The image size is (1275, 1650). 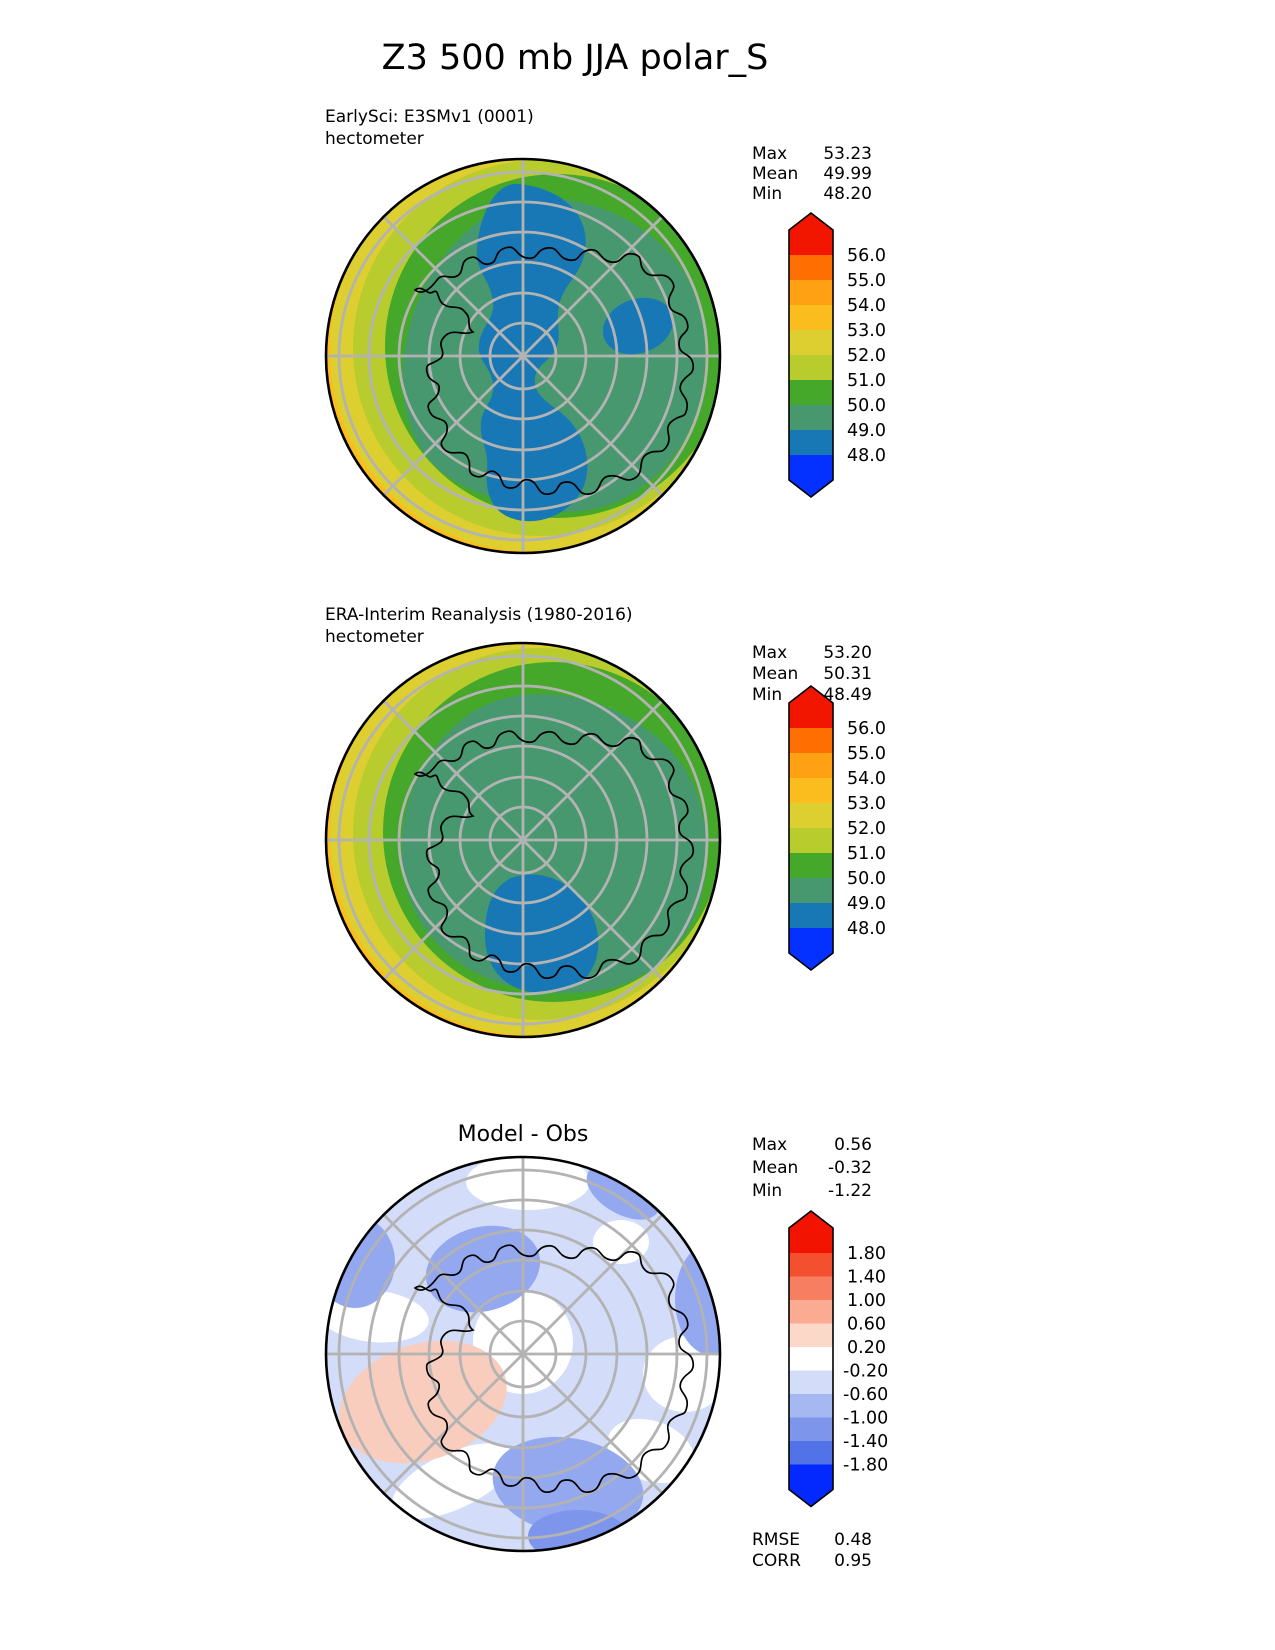 I want to click on stat-min-value: 48.20, so click(x=847, y=194).